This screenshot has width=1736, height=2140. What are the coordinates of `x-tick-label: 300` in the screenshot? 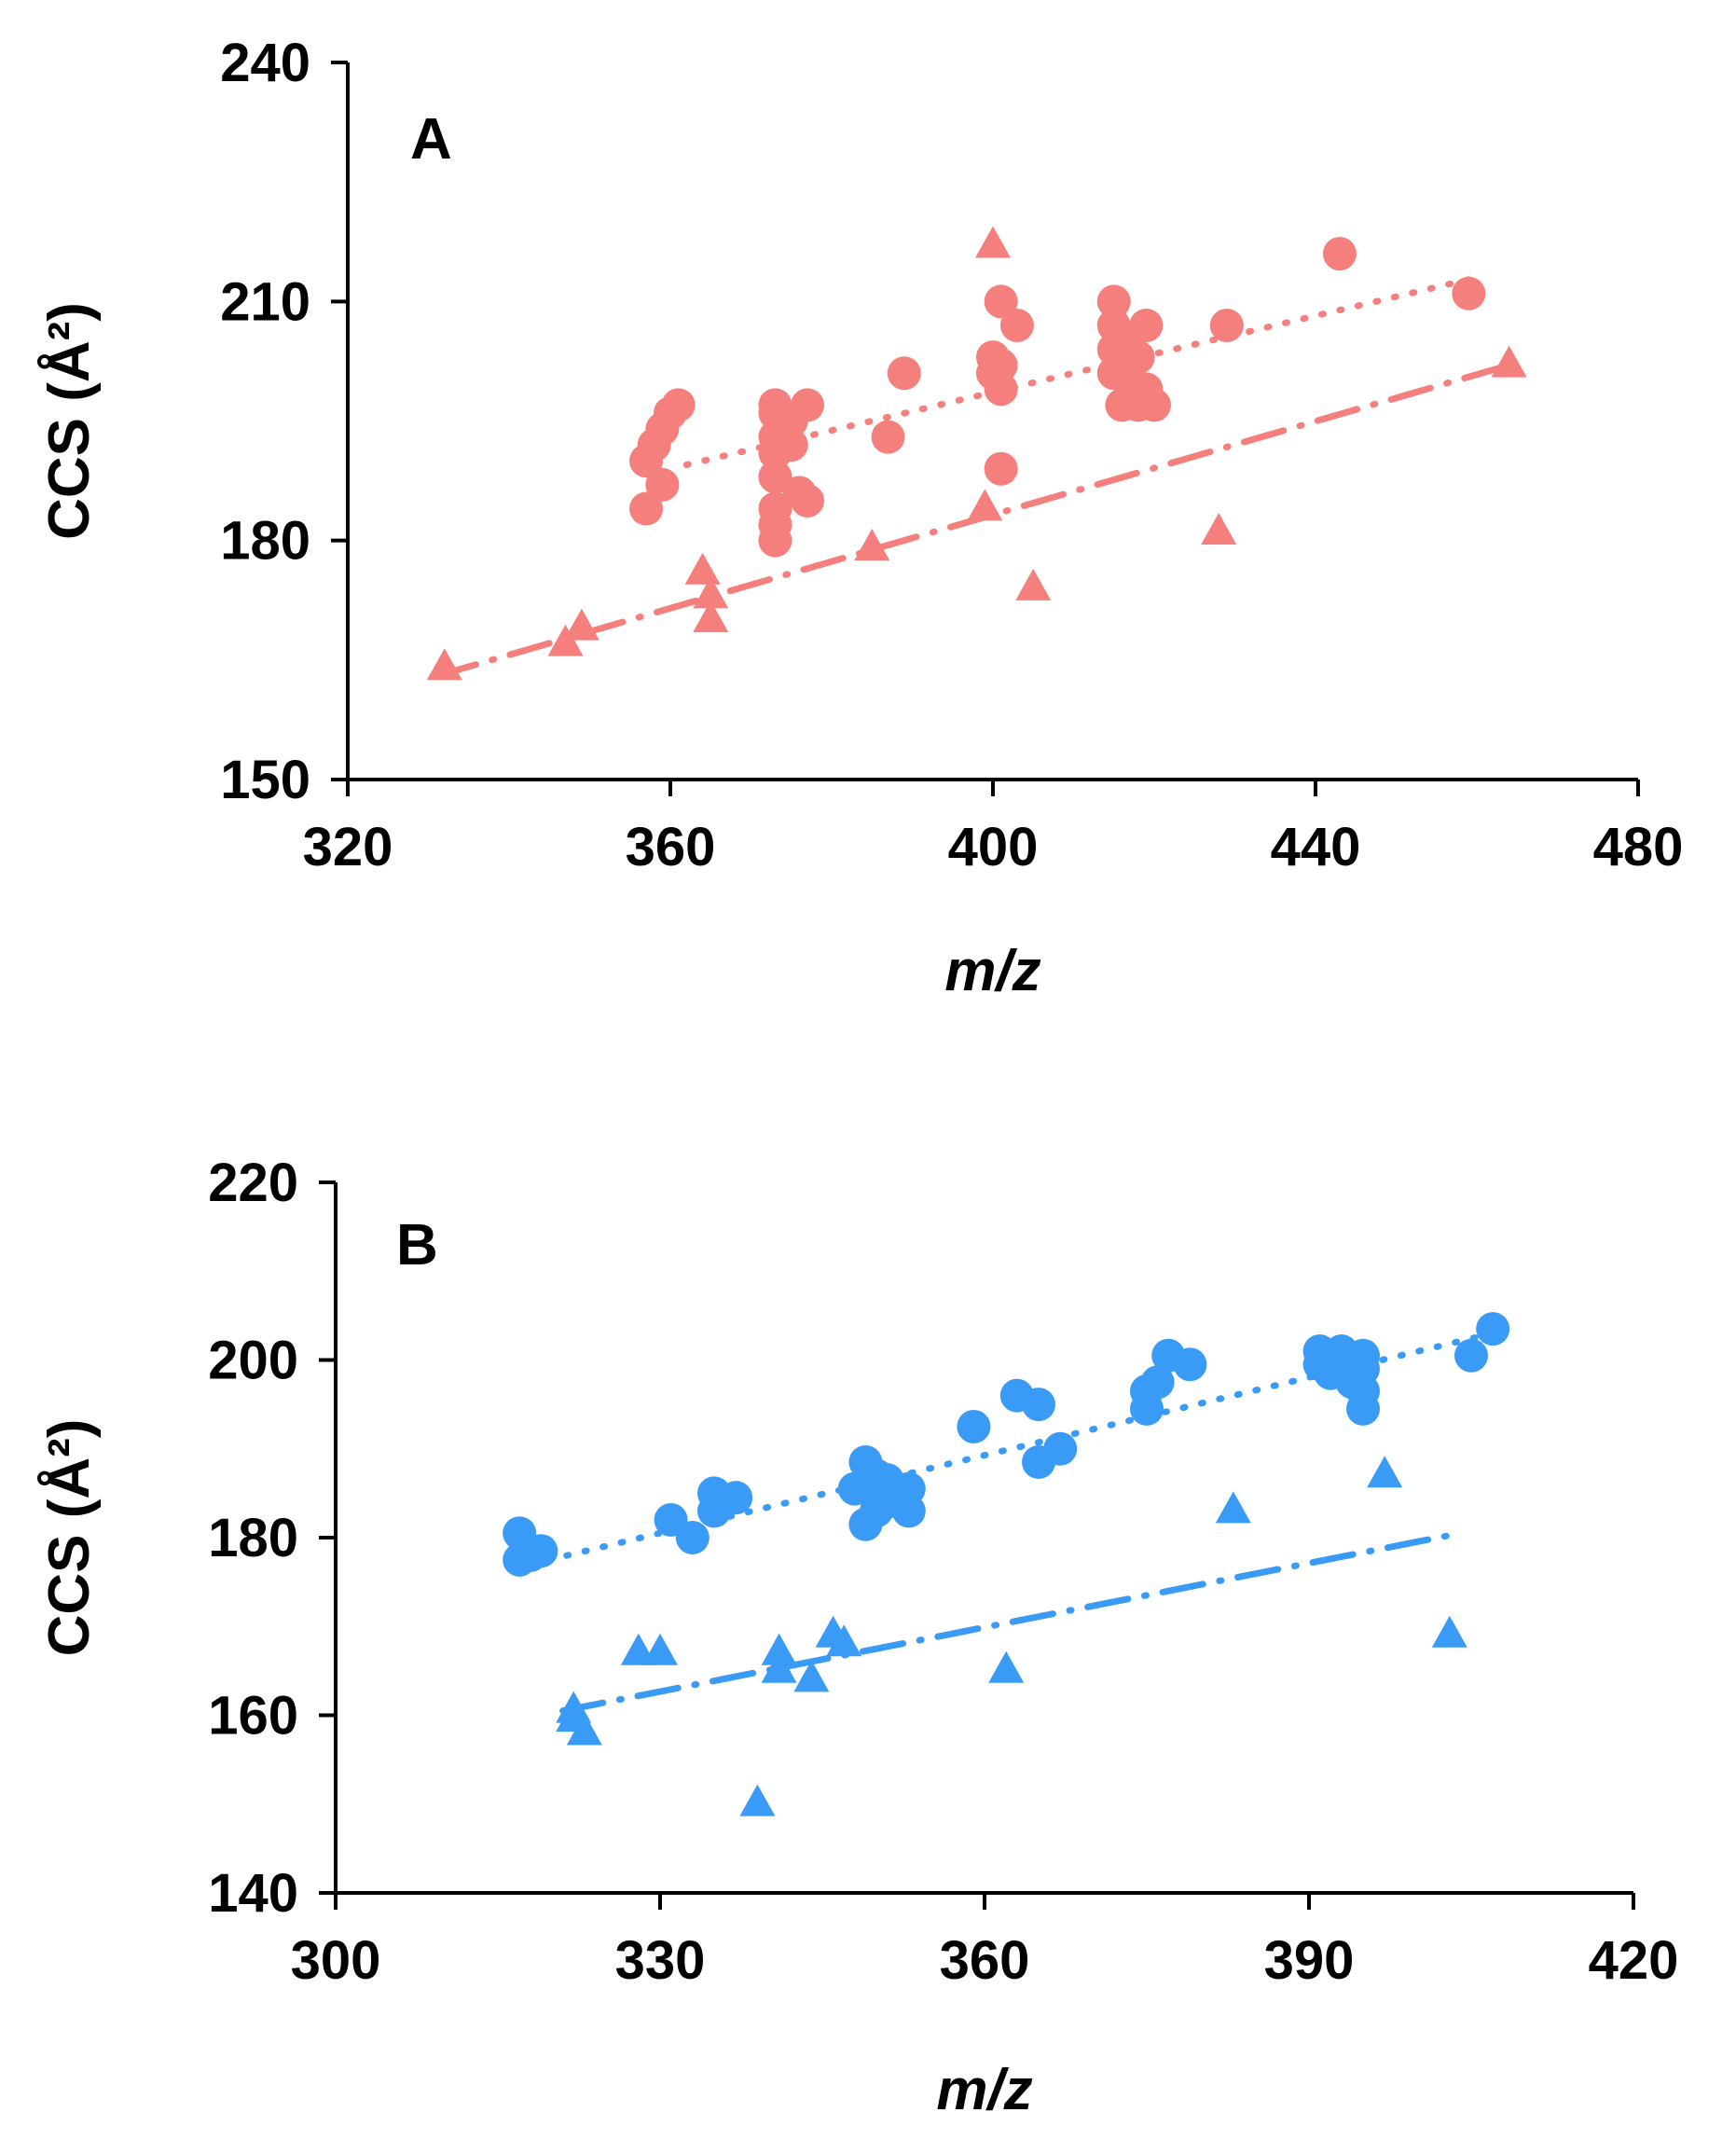 It's located at (336, 1960).